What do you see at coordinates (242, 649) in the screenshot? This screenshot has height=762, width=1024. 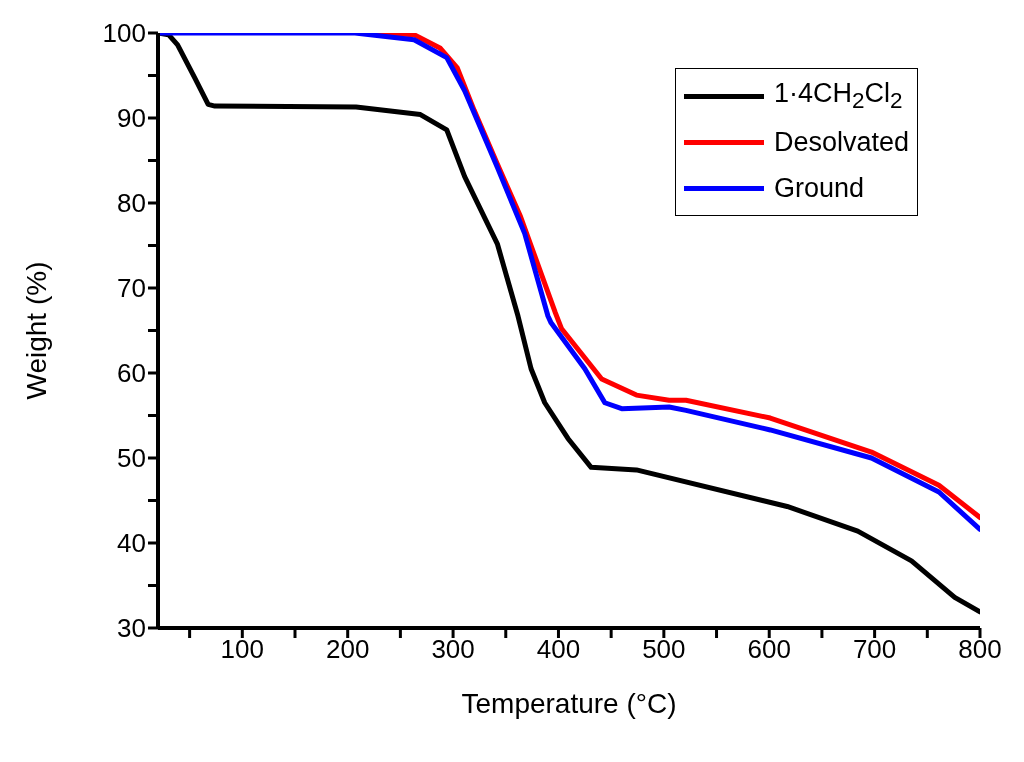 I see `x-tick-label: 100` at bounding box center [242, 649].